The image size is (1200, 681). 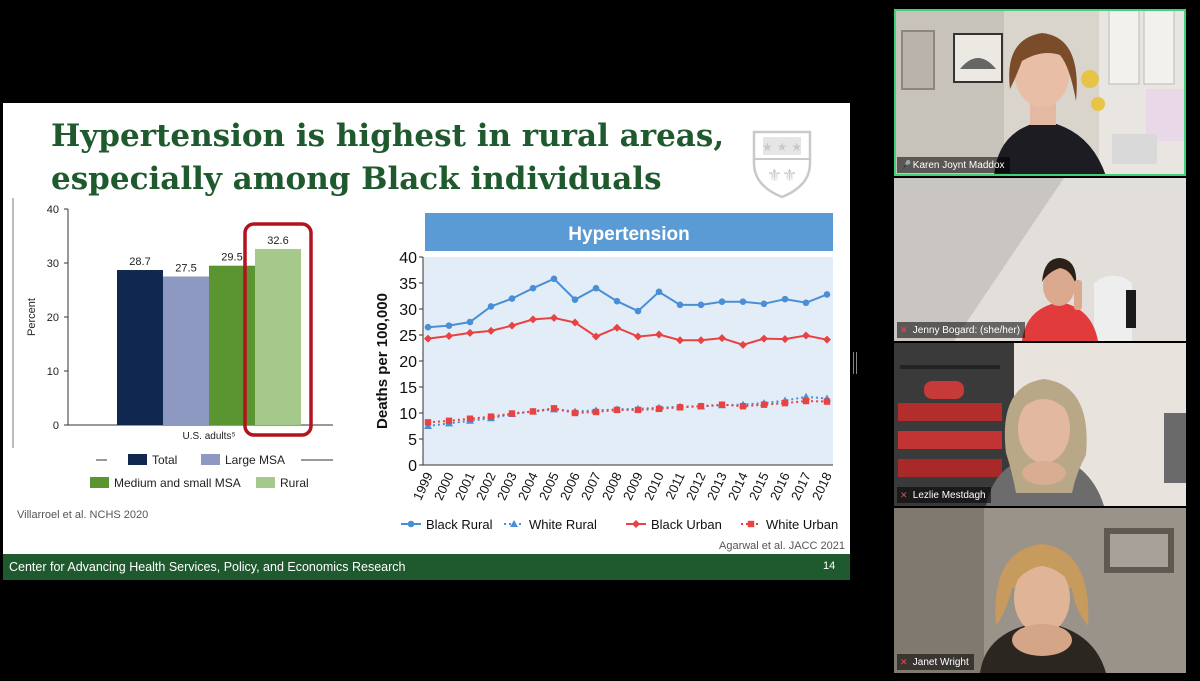 What do you see at coordinates (408, 258) in the screenshot?
I see `line-y-tick-label: 40` at bounding box center [408, 258].